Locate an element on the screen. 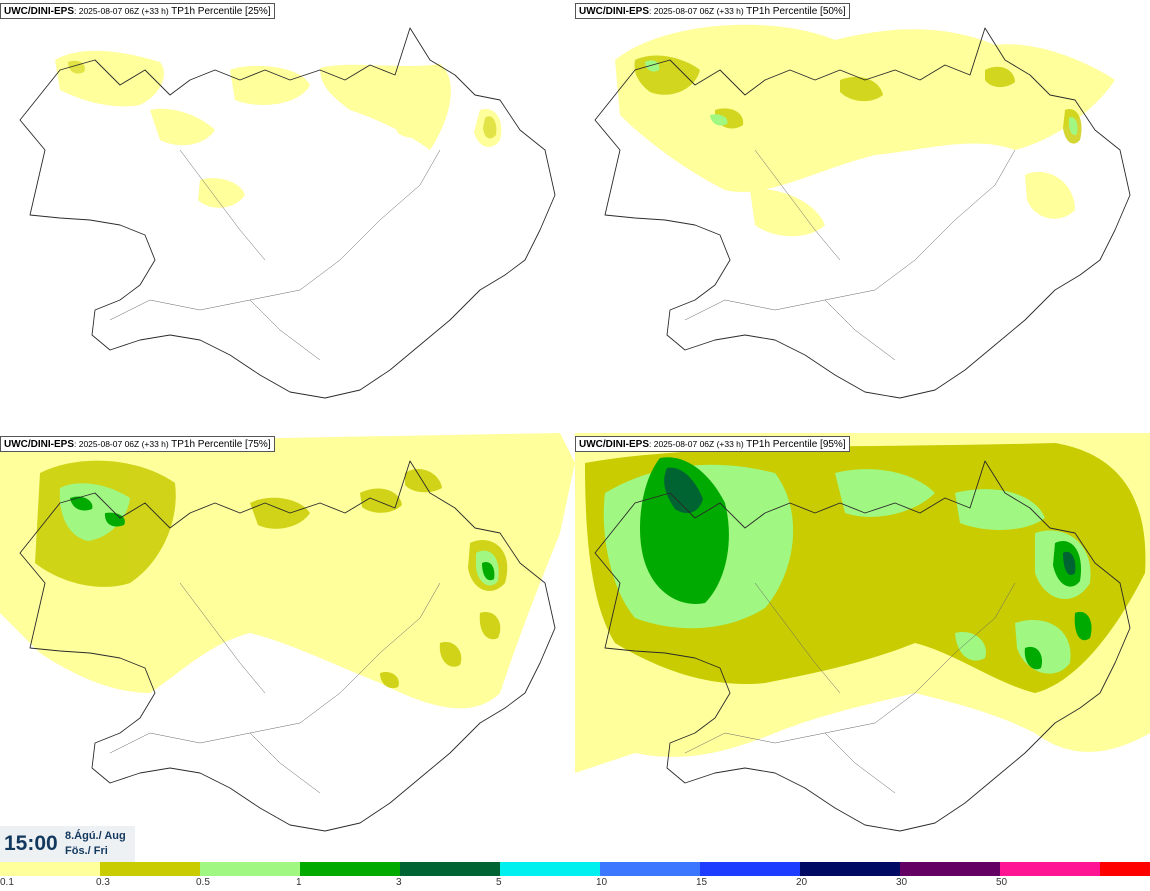  legend-tick-label: 50 is located at coordinates (1002, 882).